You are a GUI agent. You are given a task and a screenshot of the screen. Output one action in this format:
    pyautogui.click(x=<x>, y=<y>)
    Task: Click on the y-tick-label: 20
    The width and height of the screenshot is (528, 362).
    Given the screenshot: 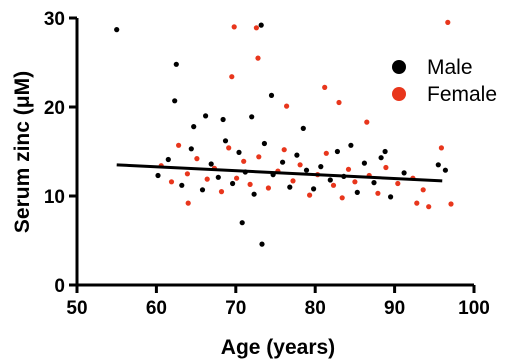 What is the action you would take?
    pyautogui.click(x=54, y=108)
    